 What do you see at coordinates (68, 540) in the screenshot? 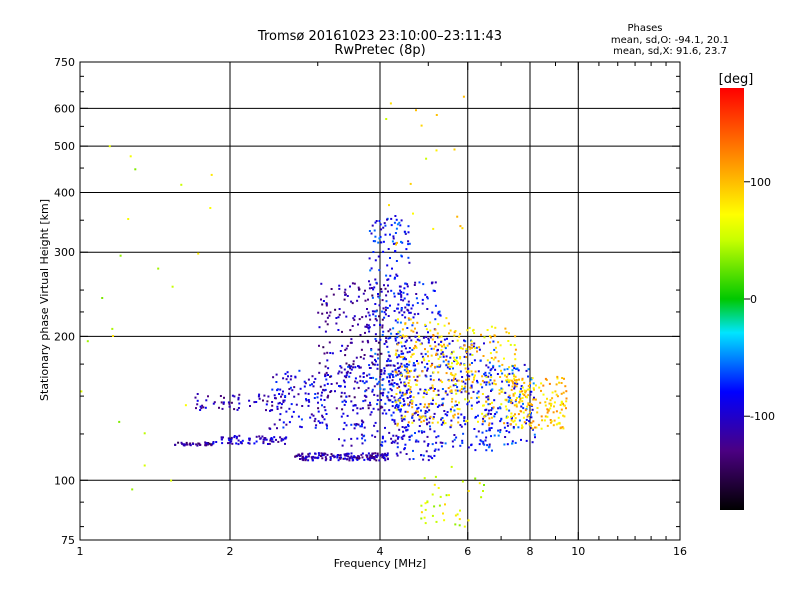
I see `y-tick-label: 75` at bounding box center [68, 540].